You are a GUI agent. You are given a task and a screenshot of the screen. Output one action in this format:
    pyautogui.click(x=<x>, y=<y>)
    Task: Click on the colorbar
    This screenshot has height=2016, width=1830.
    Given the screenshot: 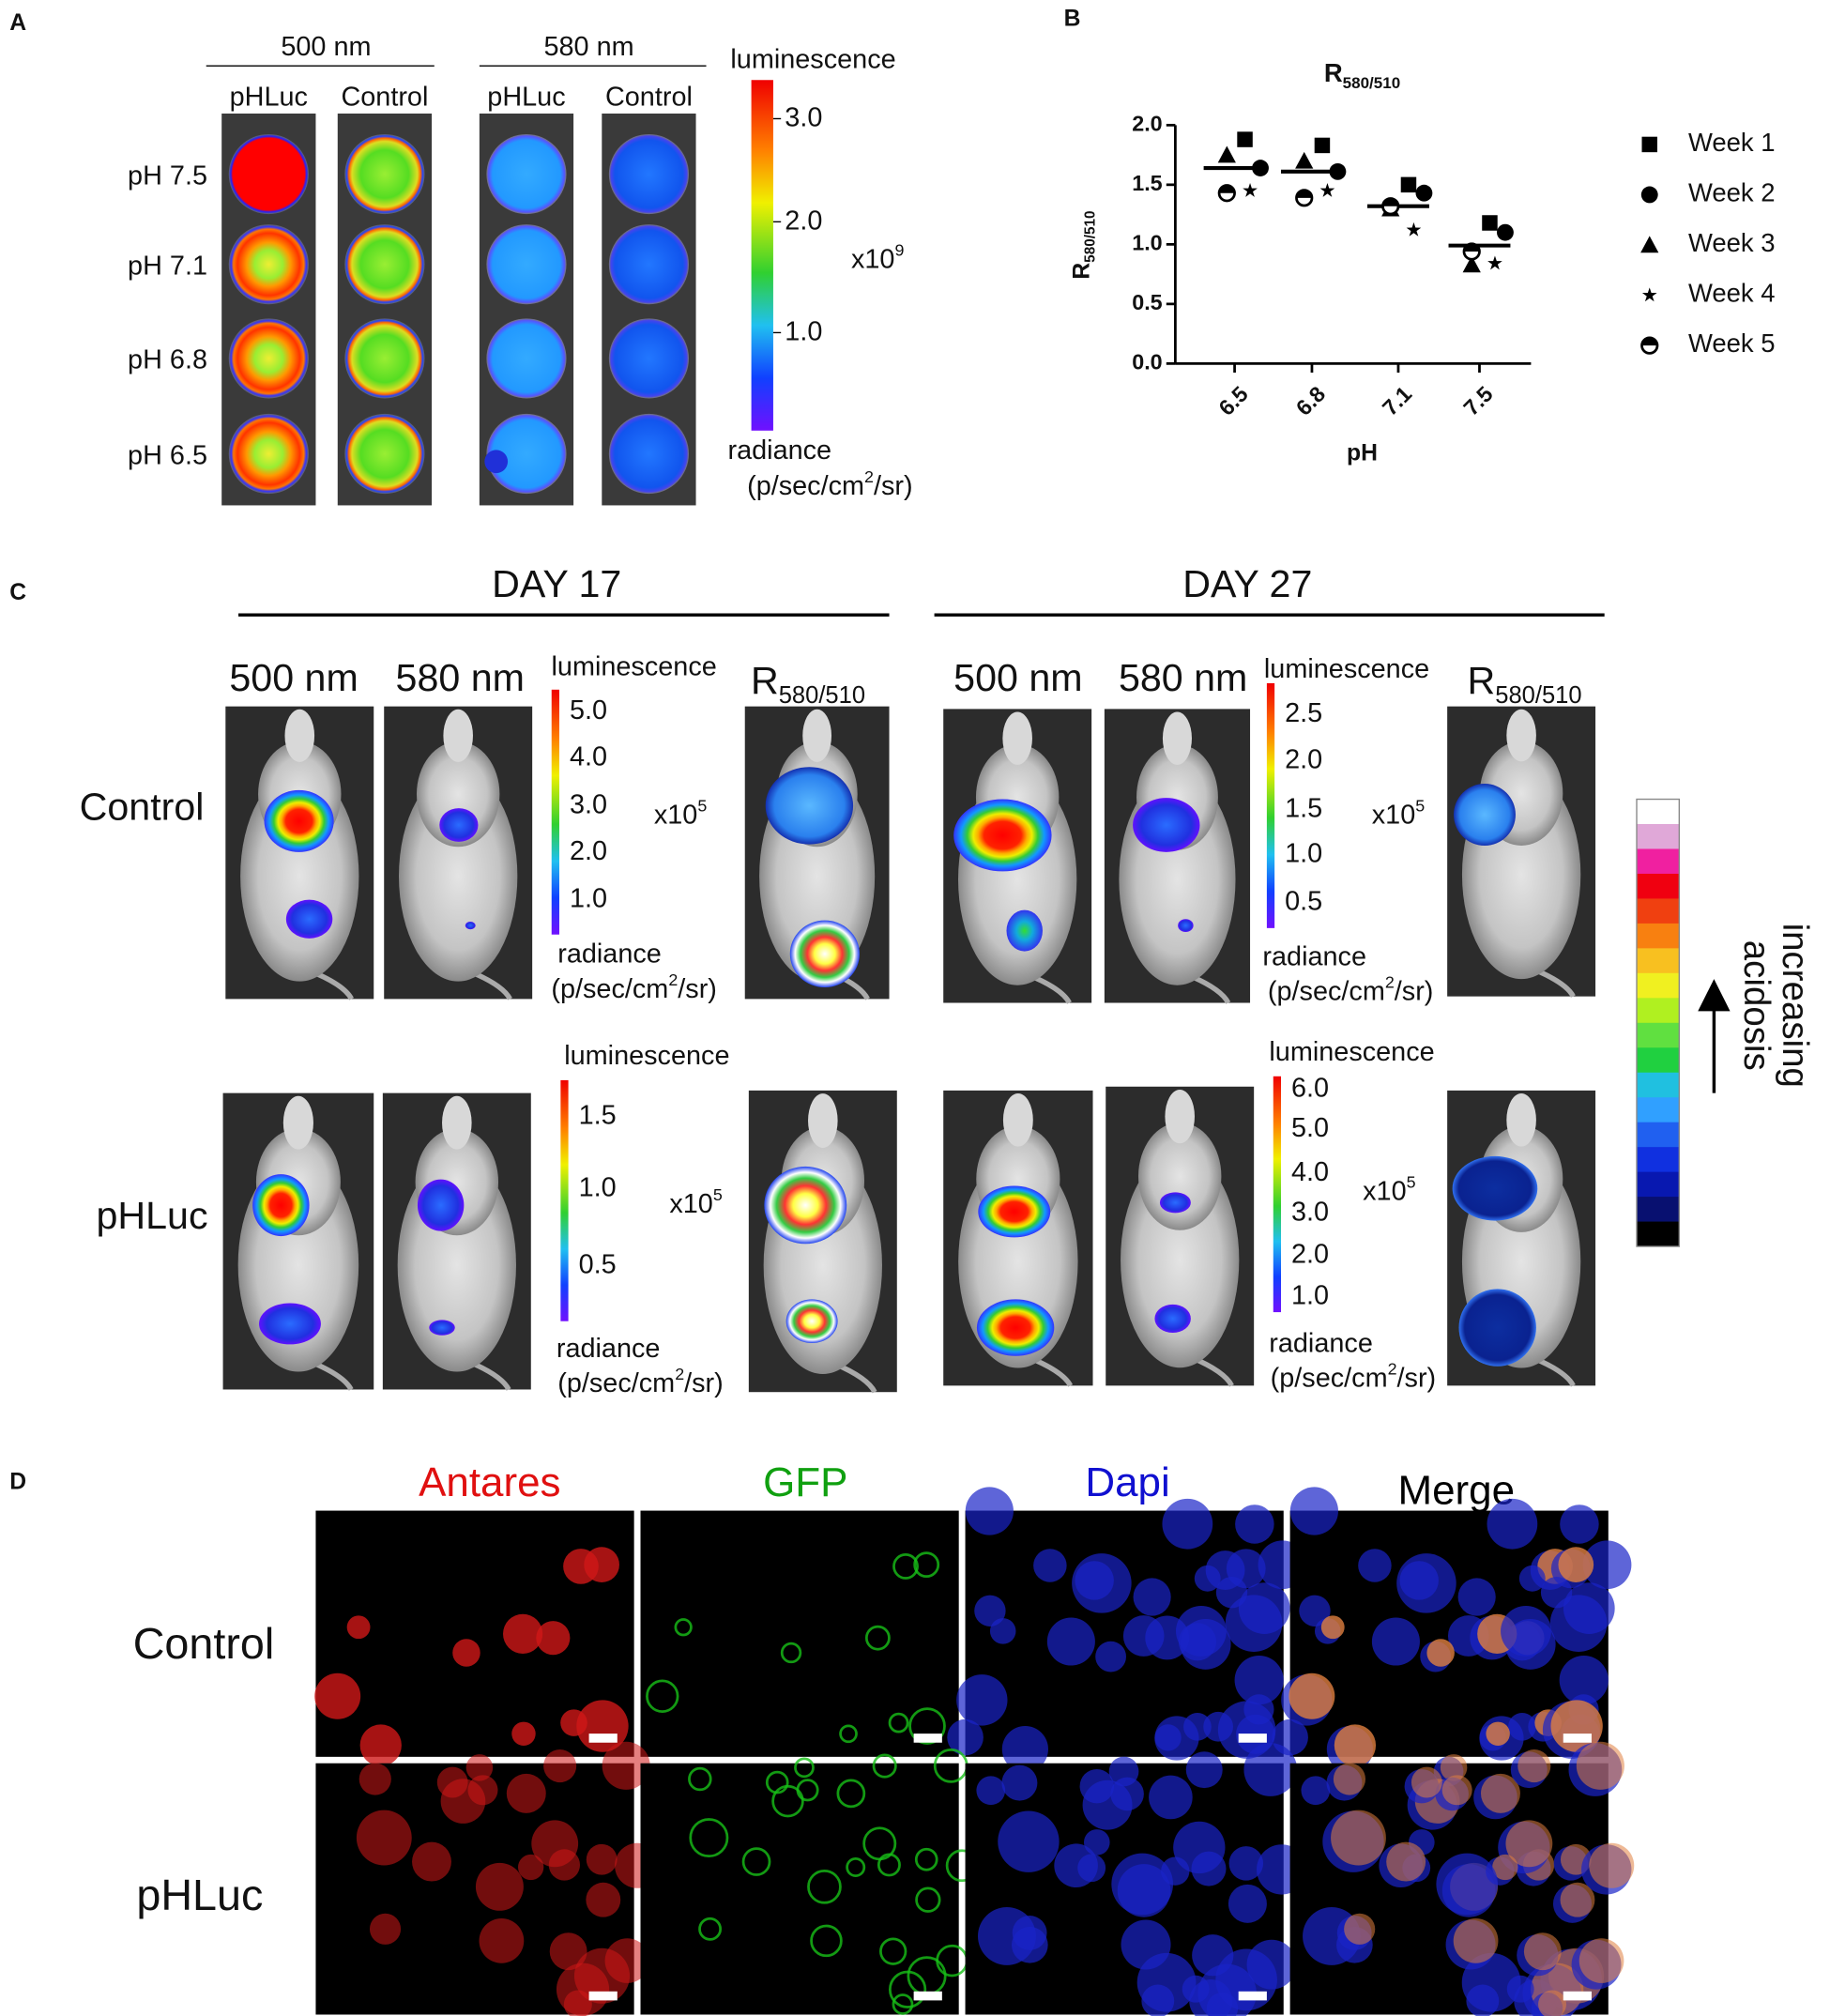 What is the action you would take?
    pyautogui.click(x=1271, y=805)
    